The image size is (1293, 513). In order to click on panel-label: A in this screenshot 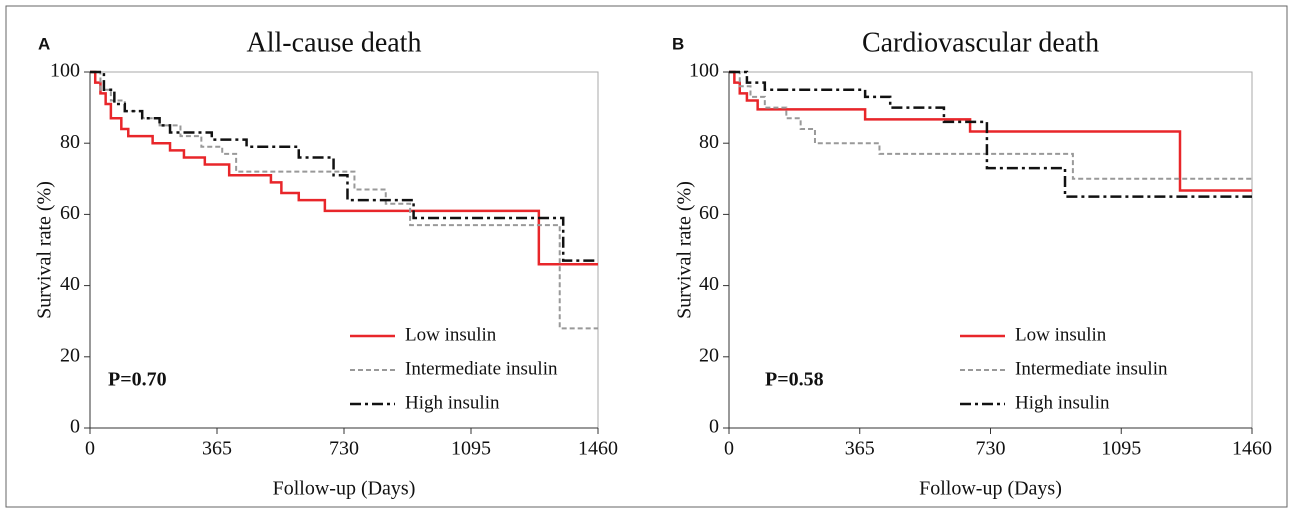, I will do `click(44, 43)`.